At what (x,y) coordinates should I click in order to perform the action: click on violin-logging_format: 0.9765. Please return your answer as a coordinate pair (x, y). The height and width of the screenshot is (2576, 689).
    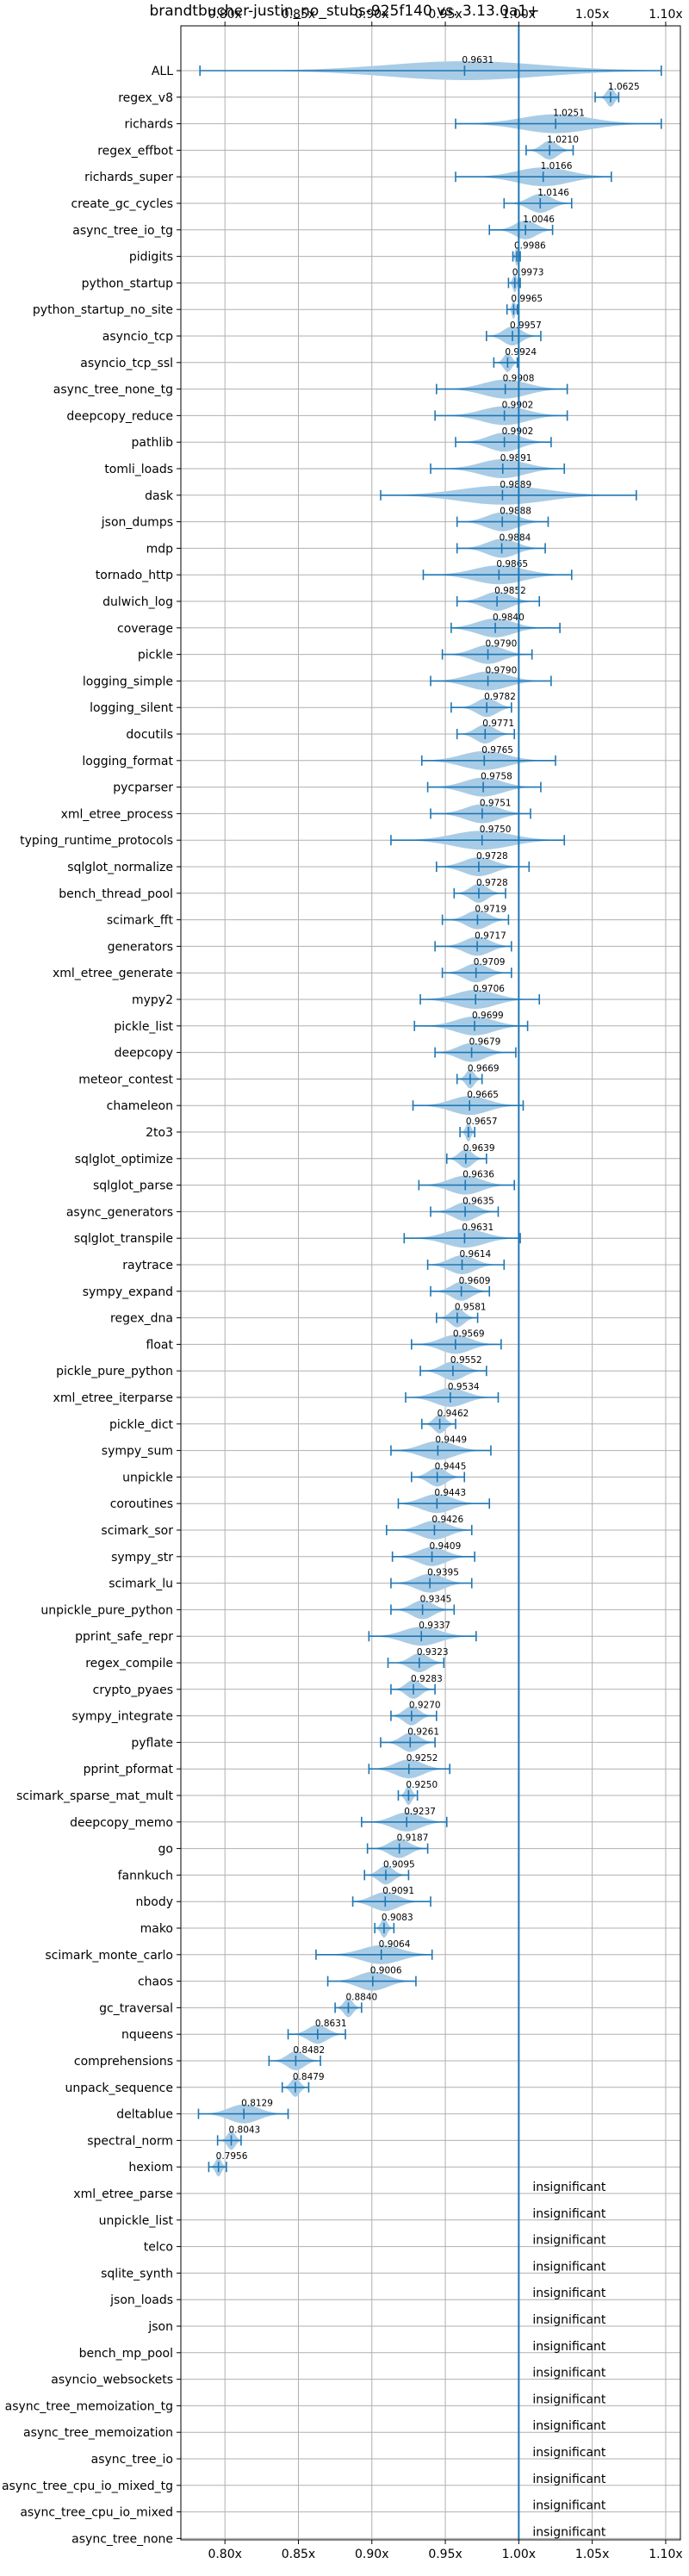
    Looking at the image, I should click on (488, 757).